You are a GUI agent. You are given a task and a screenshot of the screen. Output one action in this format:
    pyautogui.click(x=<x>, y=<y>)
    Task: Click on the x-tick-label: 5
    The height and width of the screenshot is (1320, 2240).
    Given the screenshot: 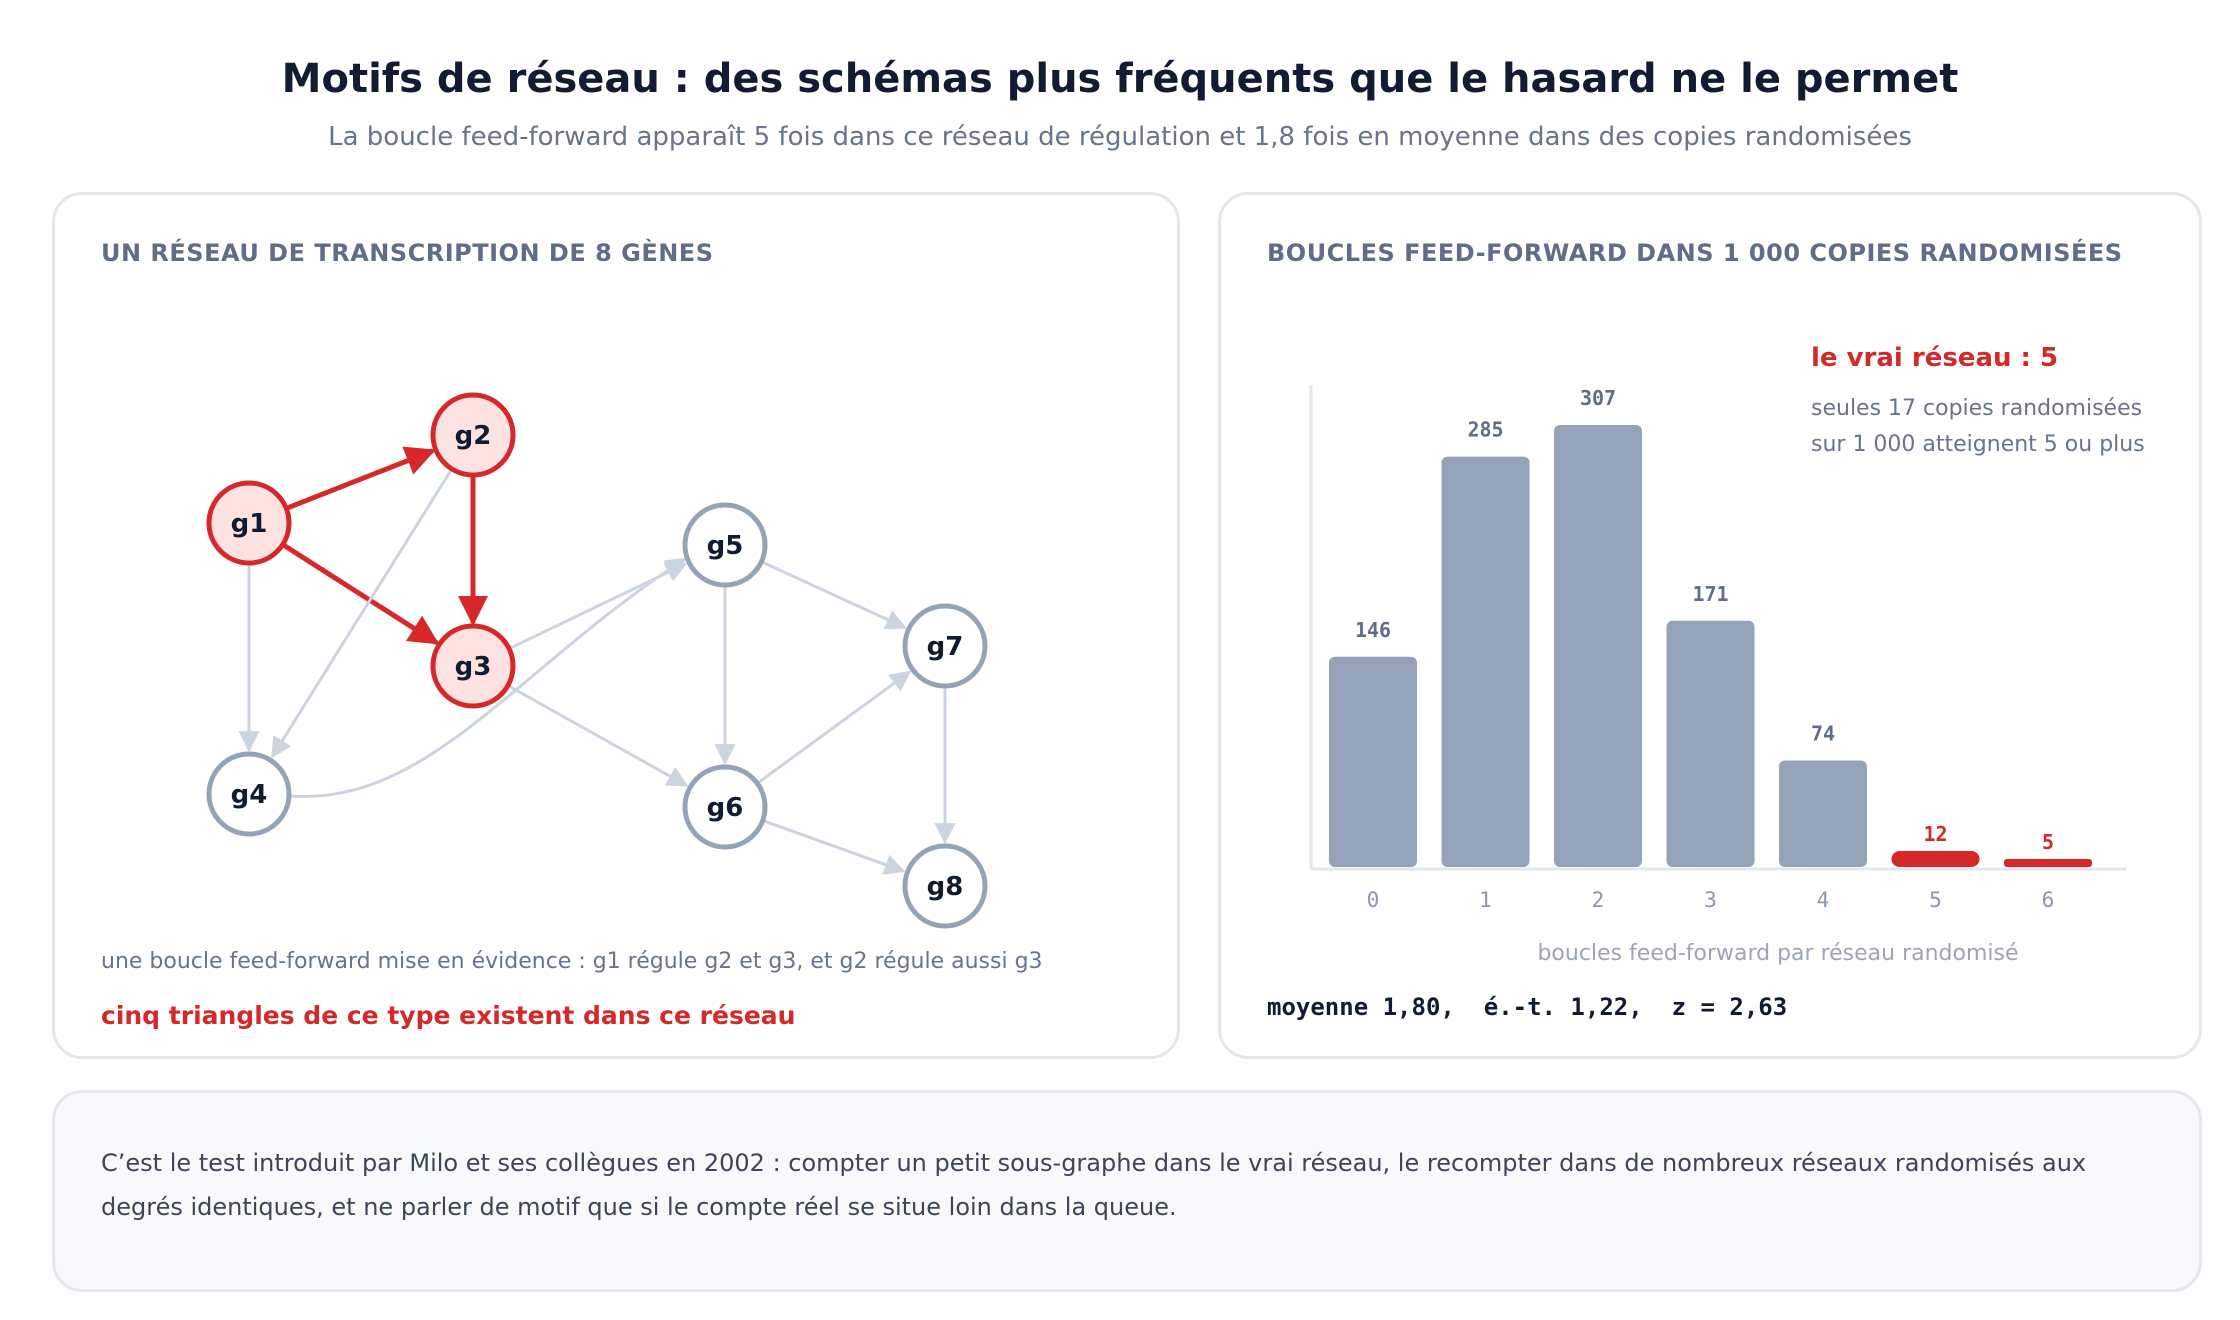 What is the action you would take?
    pyautogui.click(x=1935, y=900)
    